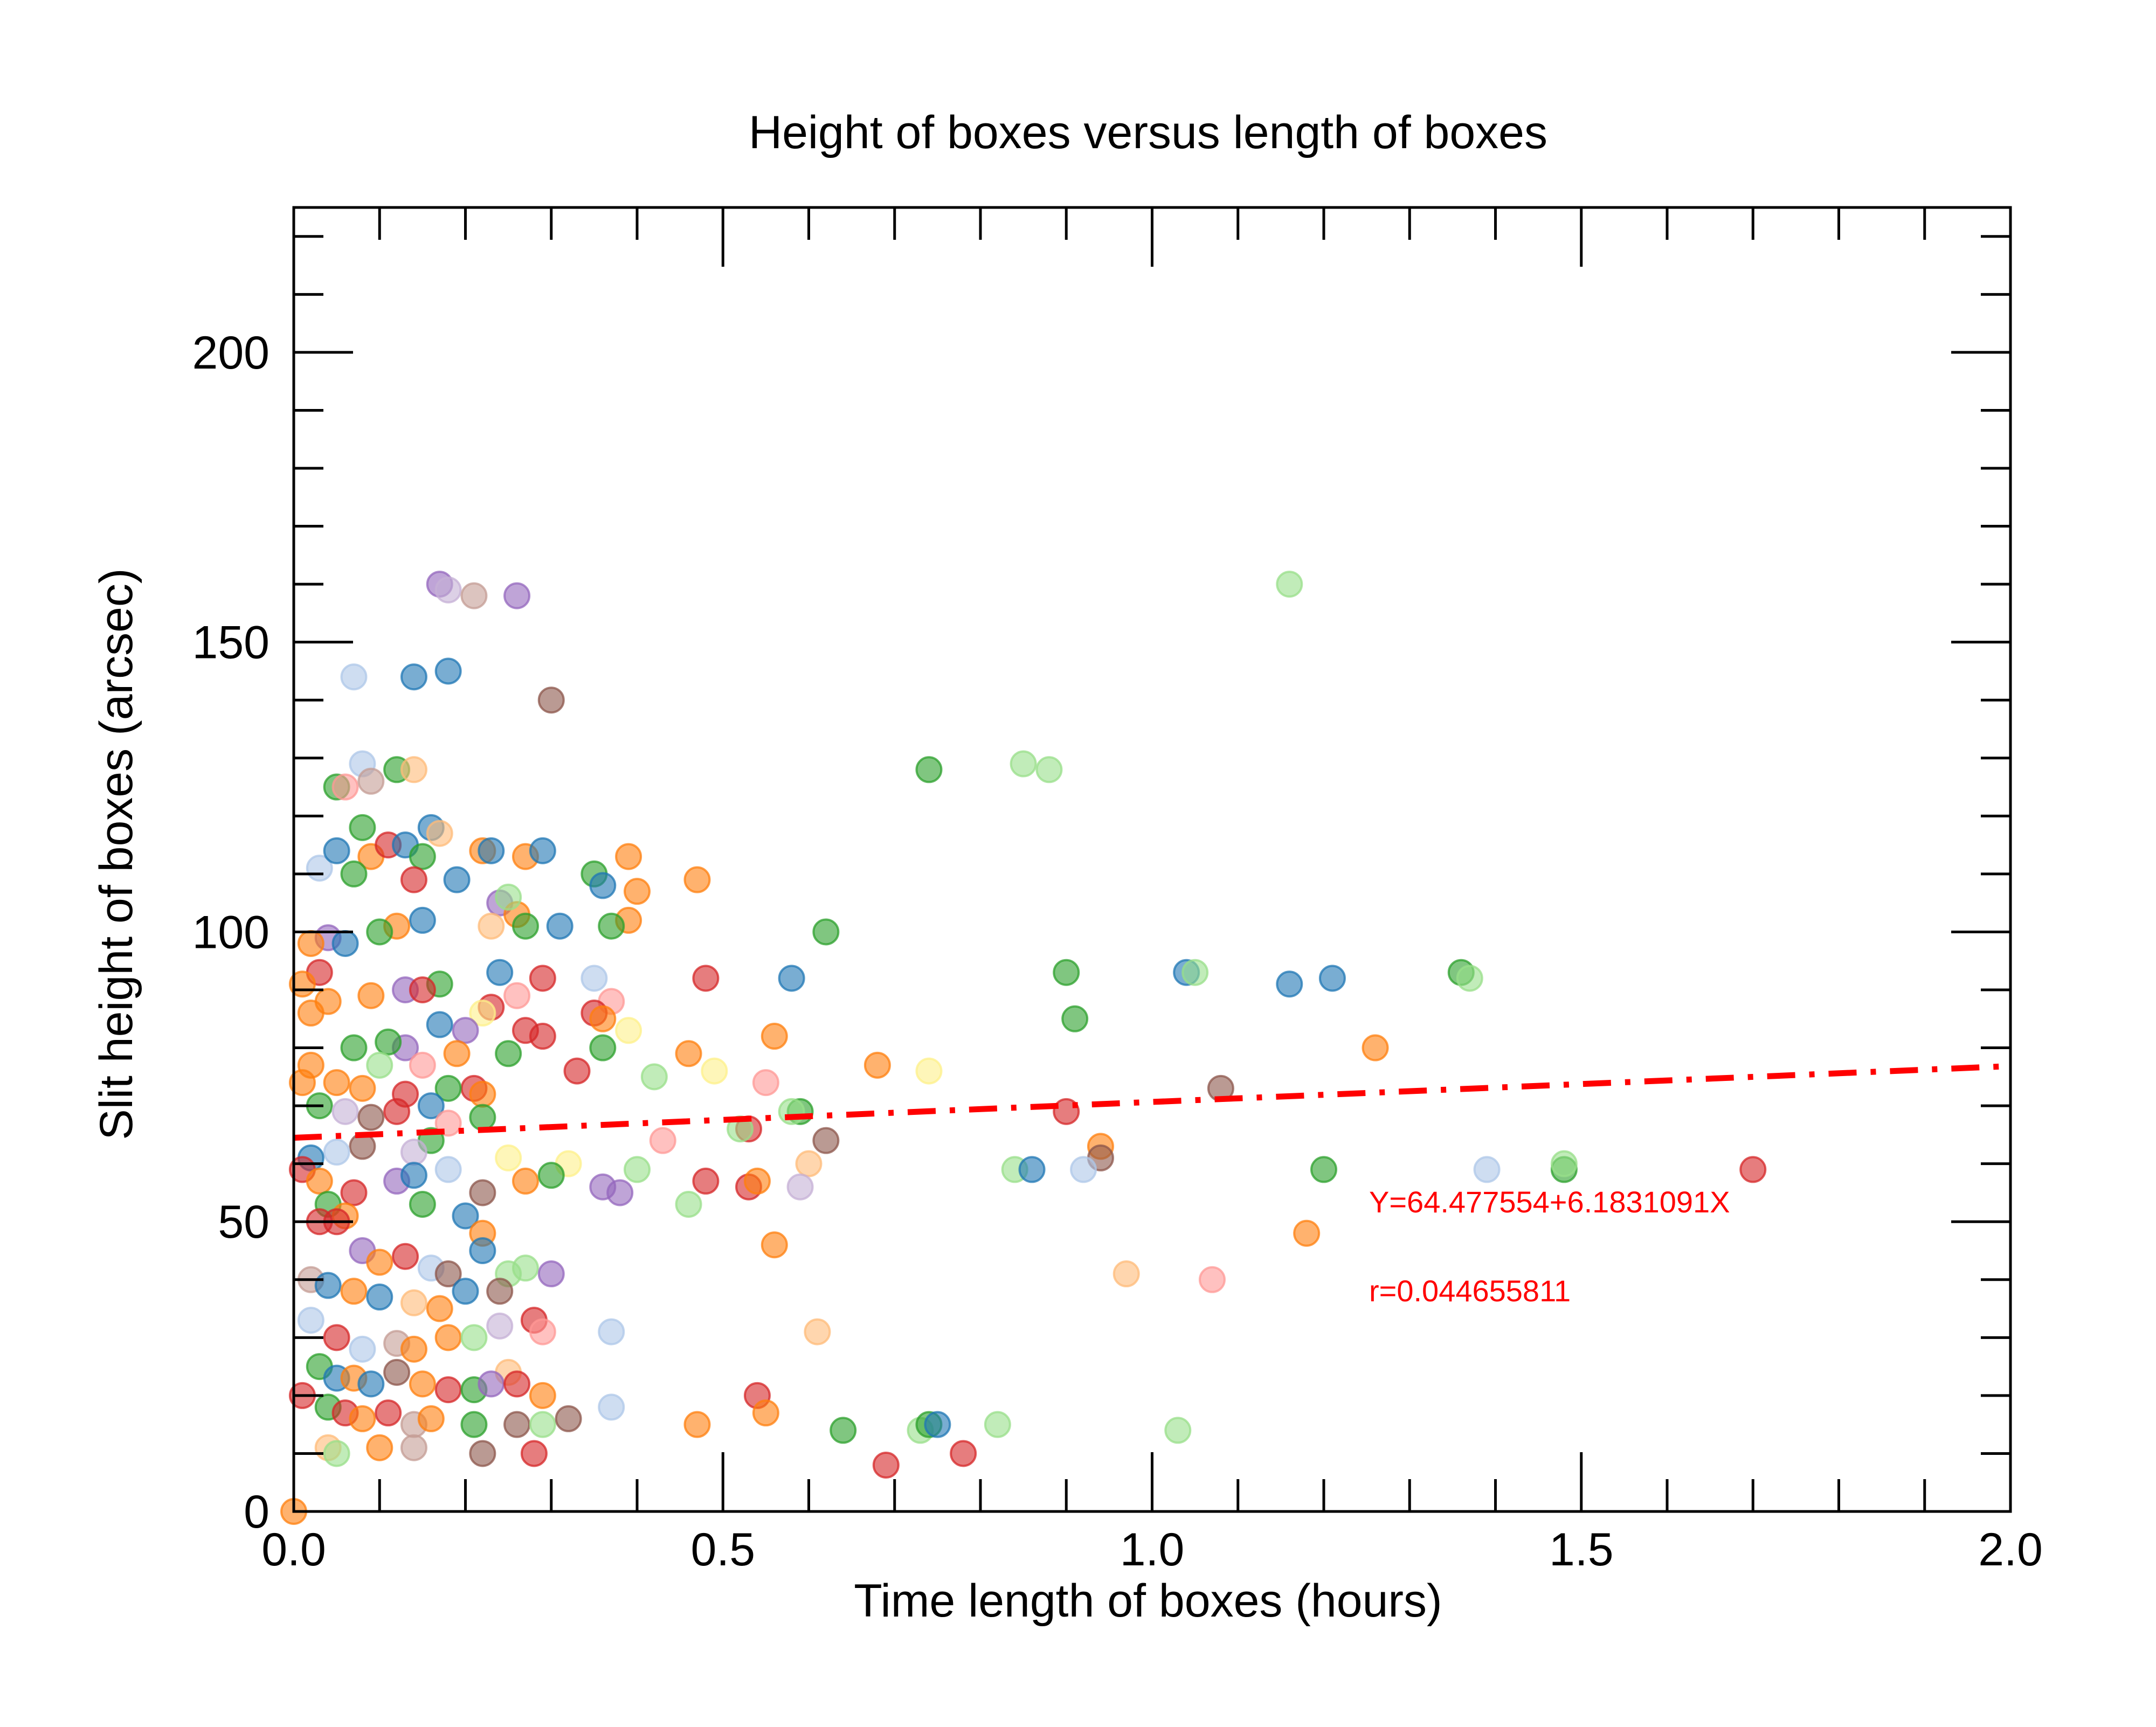 This screenshot has height=1727, width=2156. Describe the element at coordinates (116, 854) in the screenshot. I see `y-axis-label: Slit height of boxes (arcsec)` at that location.